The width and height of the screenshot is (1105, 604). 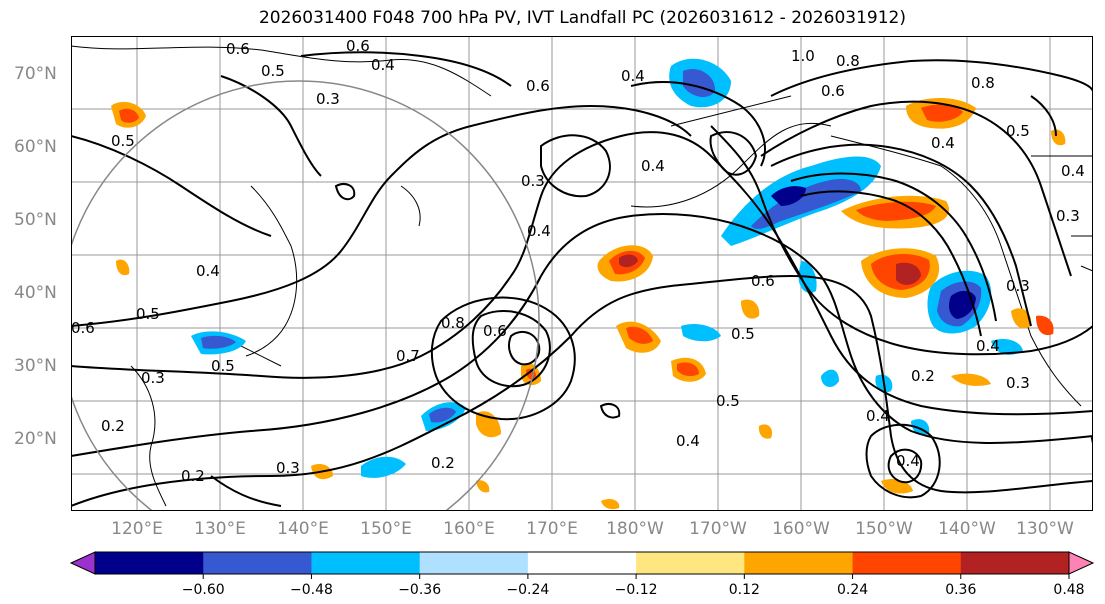 I want to click on colorbar-extend-min, so click(x=82, y=563).